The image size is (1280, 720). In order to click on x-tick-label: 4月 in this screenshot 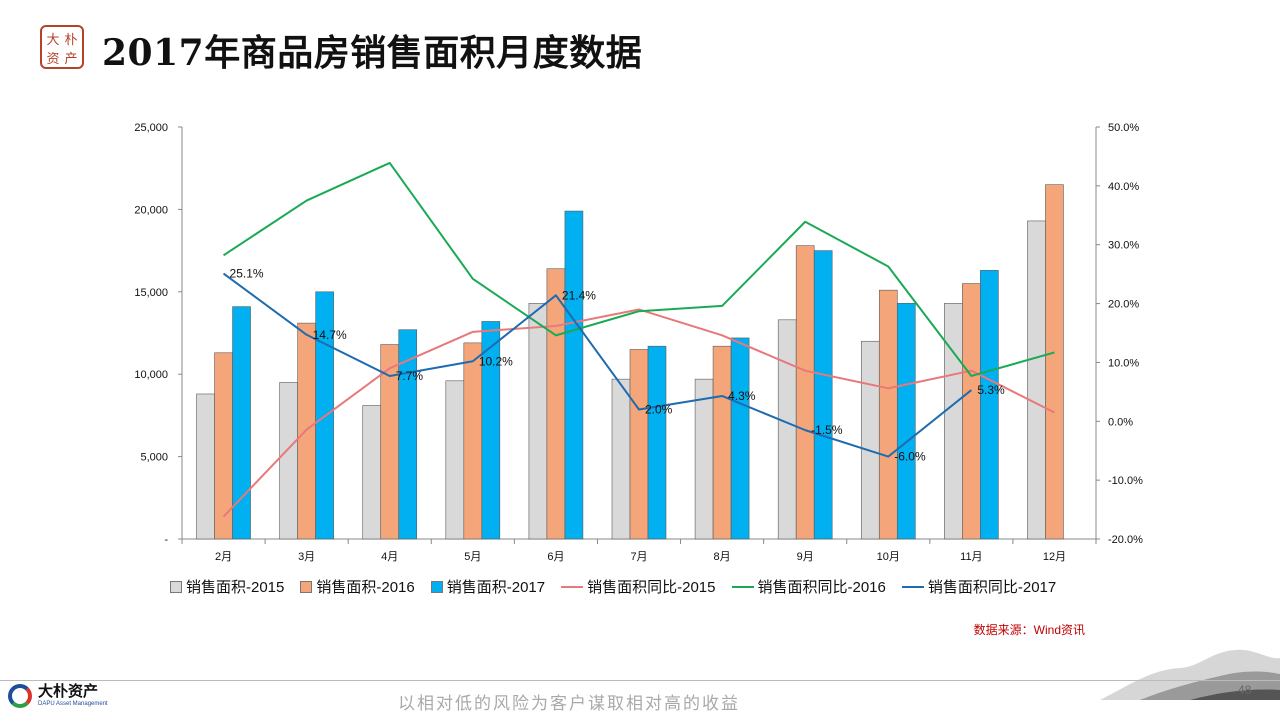, I will do `click(389, 557)`.